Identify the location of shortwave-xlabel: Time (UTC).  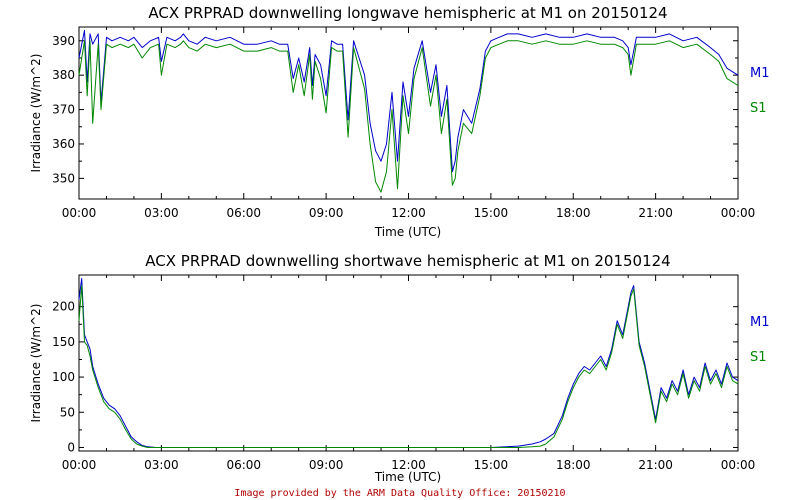
(407, 477).